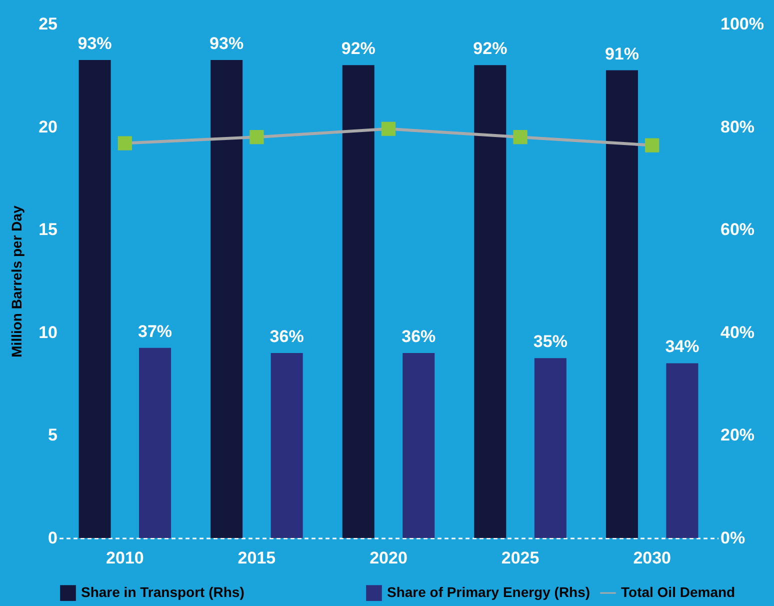  What do you see at coordinates (16, 281) in the screenshot?
I see `y-axis-title: Million Barrels per Day` at bounding box center [16, 281].